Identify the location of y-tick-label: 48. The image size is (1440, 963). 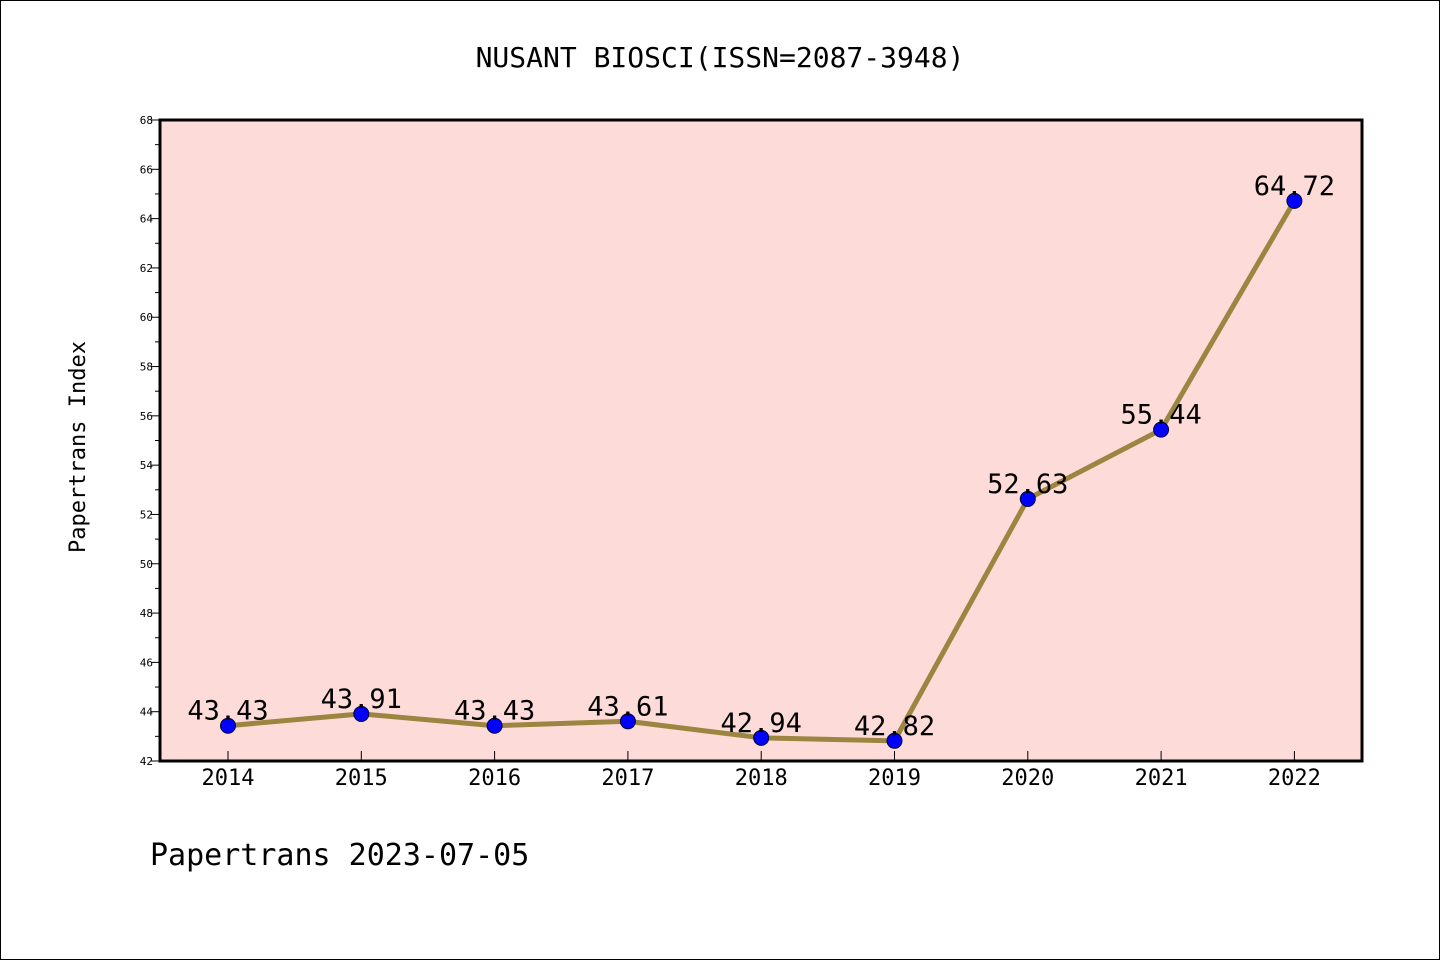
(146, 613).